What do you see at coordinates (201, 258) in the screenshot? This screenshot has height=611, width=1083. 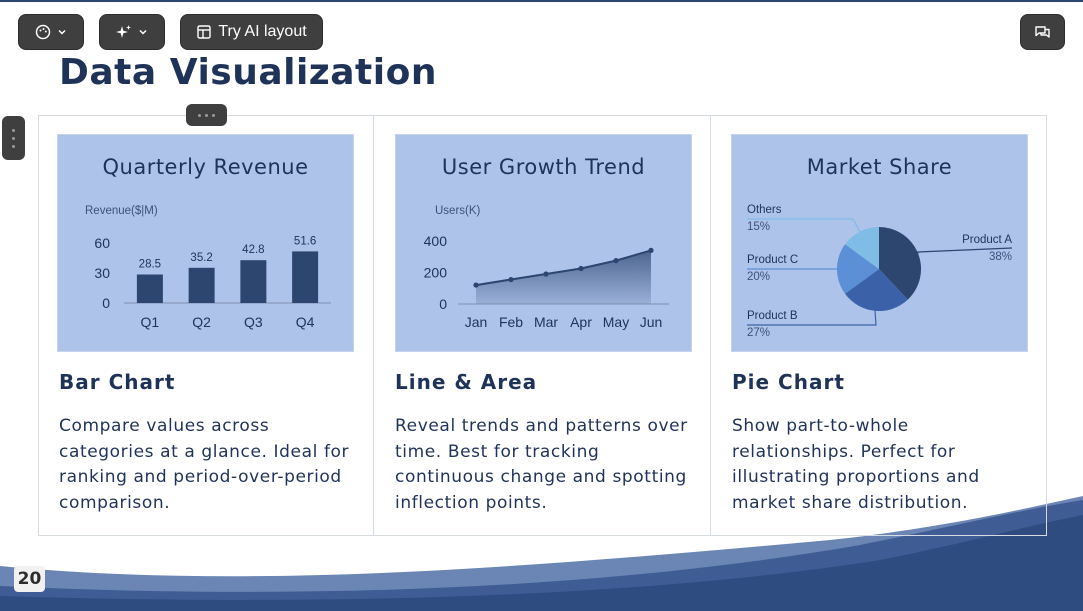 I see `data-label: 35.2` at bounding box center [201, 258].